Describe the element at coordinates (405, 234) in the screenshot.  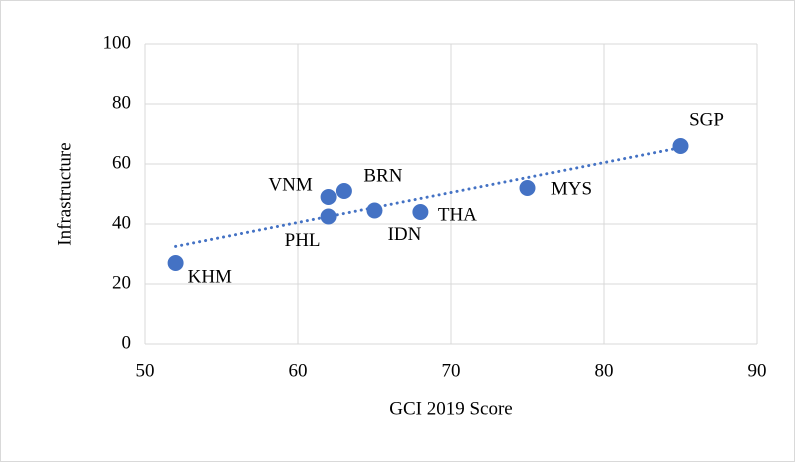
I see `point-label: IDN` at that location.